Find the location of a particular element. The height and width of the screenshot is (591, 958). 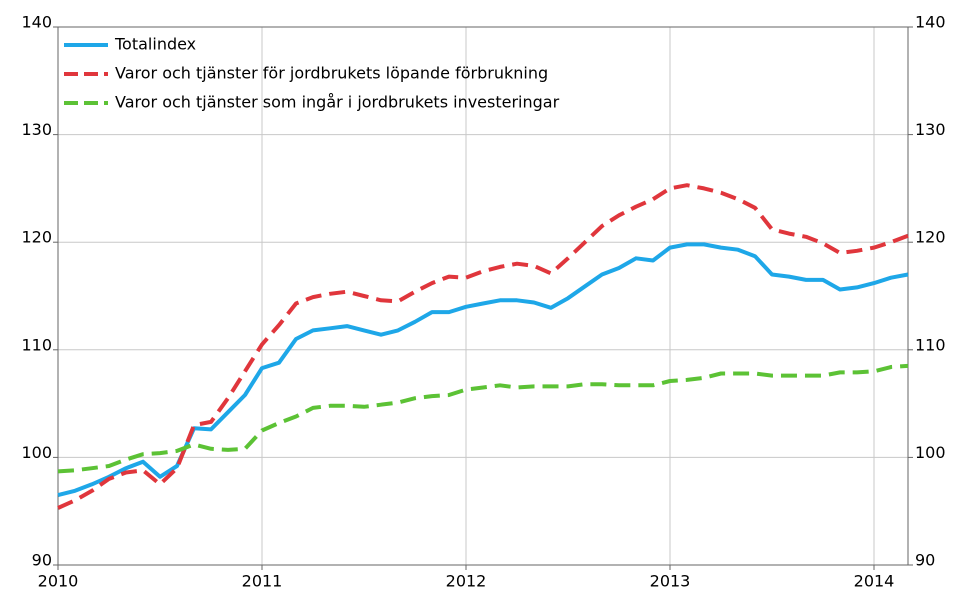

y-tick-label: 120 is located at coordinates (36, 237).